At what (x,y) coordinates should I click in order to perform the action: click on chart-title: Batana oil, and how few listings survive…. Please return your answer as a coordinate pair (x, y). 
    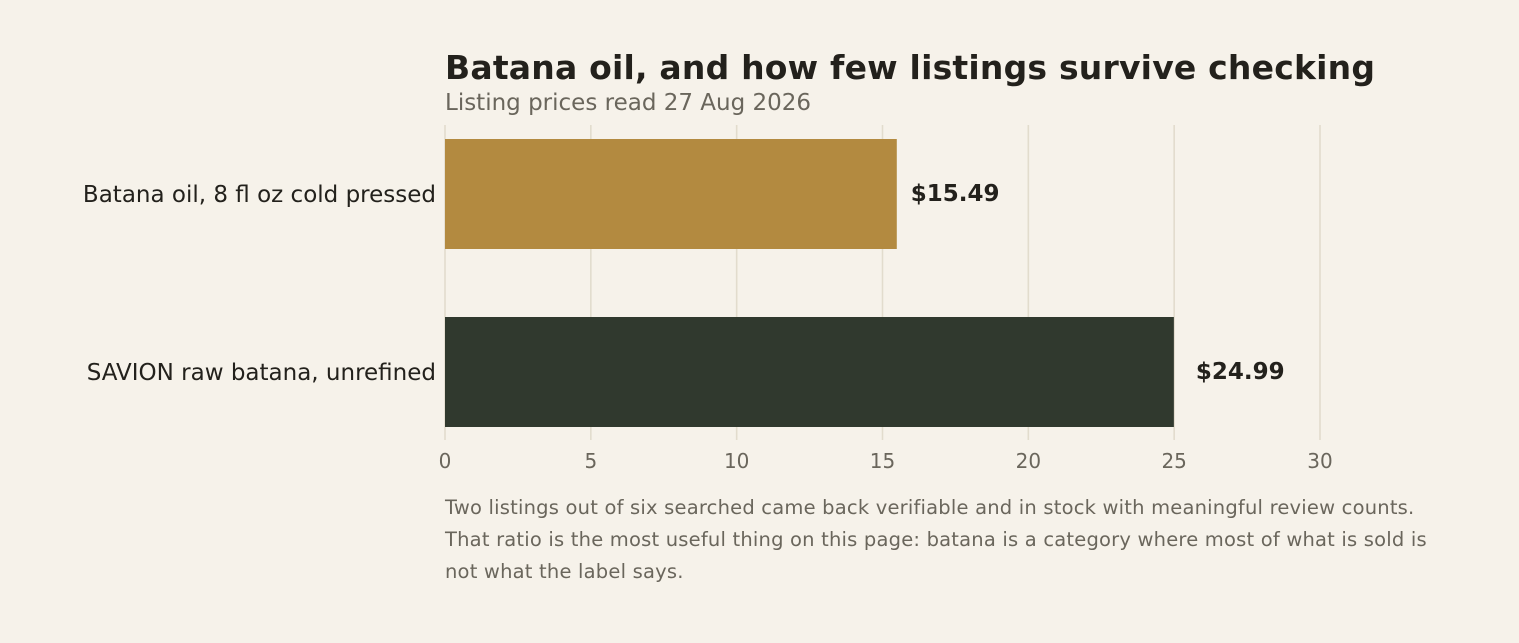
    Looking at the image, I should click on (910, 67).